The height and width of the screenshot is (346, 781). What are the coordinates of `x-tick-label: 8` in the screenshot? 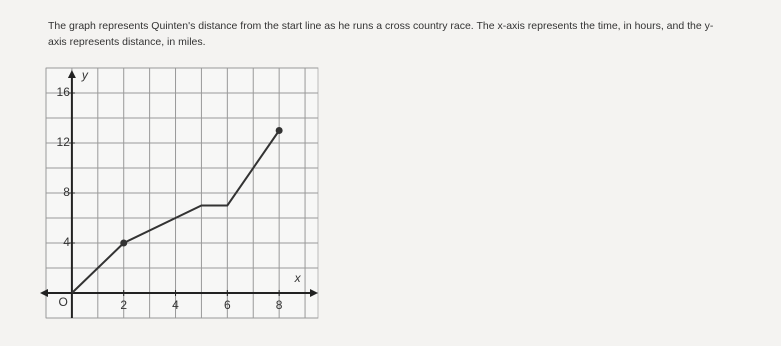 It's located at (279, 305).